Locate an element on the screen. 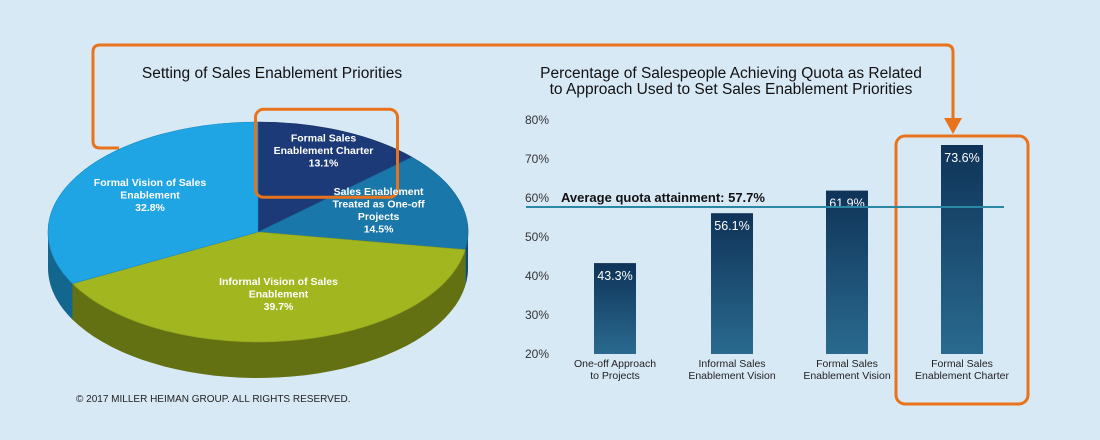  pie-slice-formal-sales-enablement-charter is located at coordinates (335, 177).